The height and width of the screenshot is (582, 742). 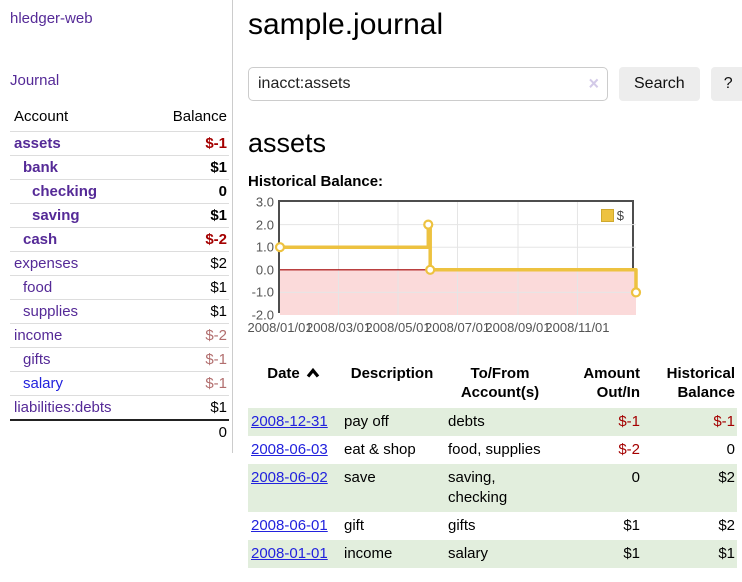 What do you see at coordinates (492, 554) in the screenshot?
I see `transaction-row: 2008-01-01 income salary $1 $1` at bounding box center [492, 554].